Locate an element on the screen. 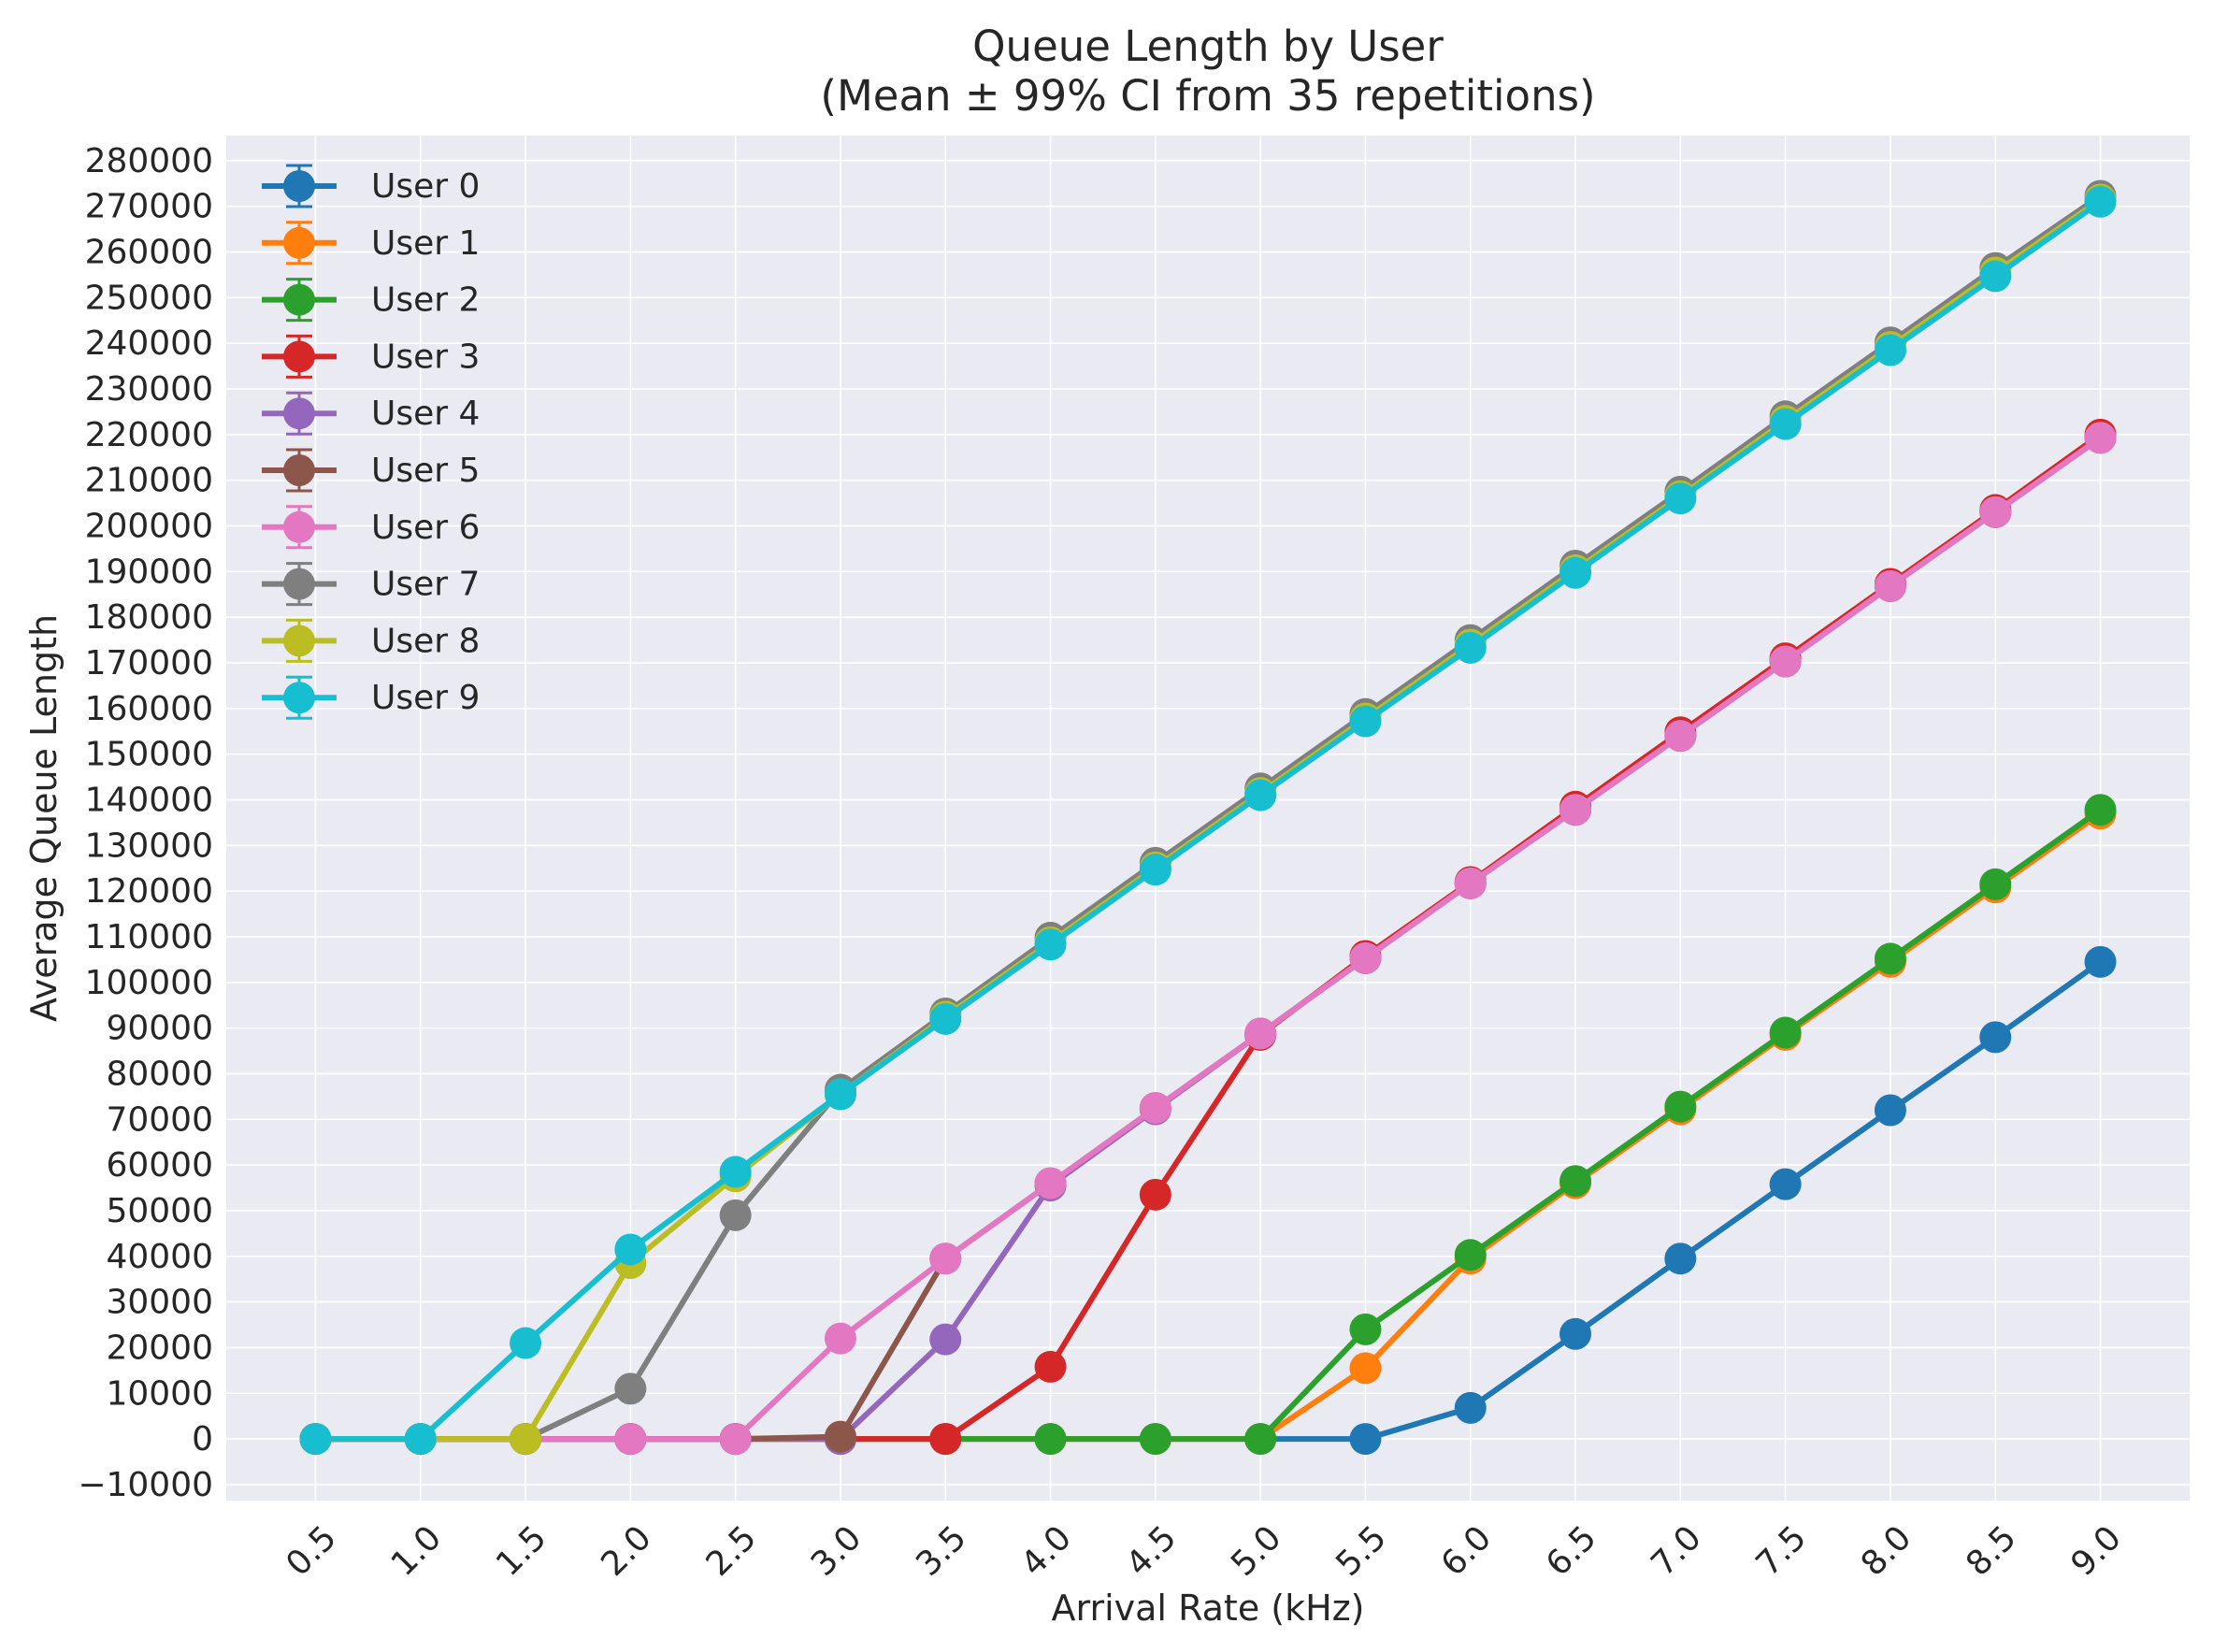 Image resolution: width=2213 pixels, height=1652 pixels. y-tick-label: 170000 is located at coordinates (149, 663).